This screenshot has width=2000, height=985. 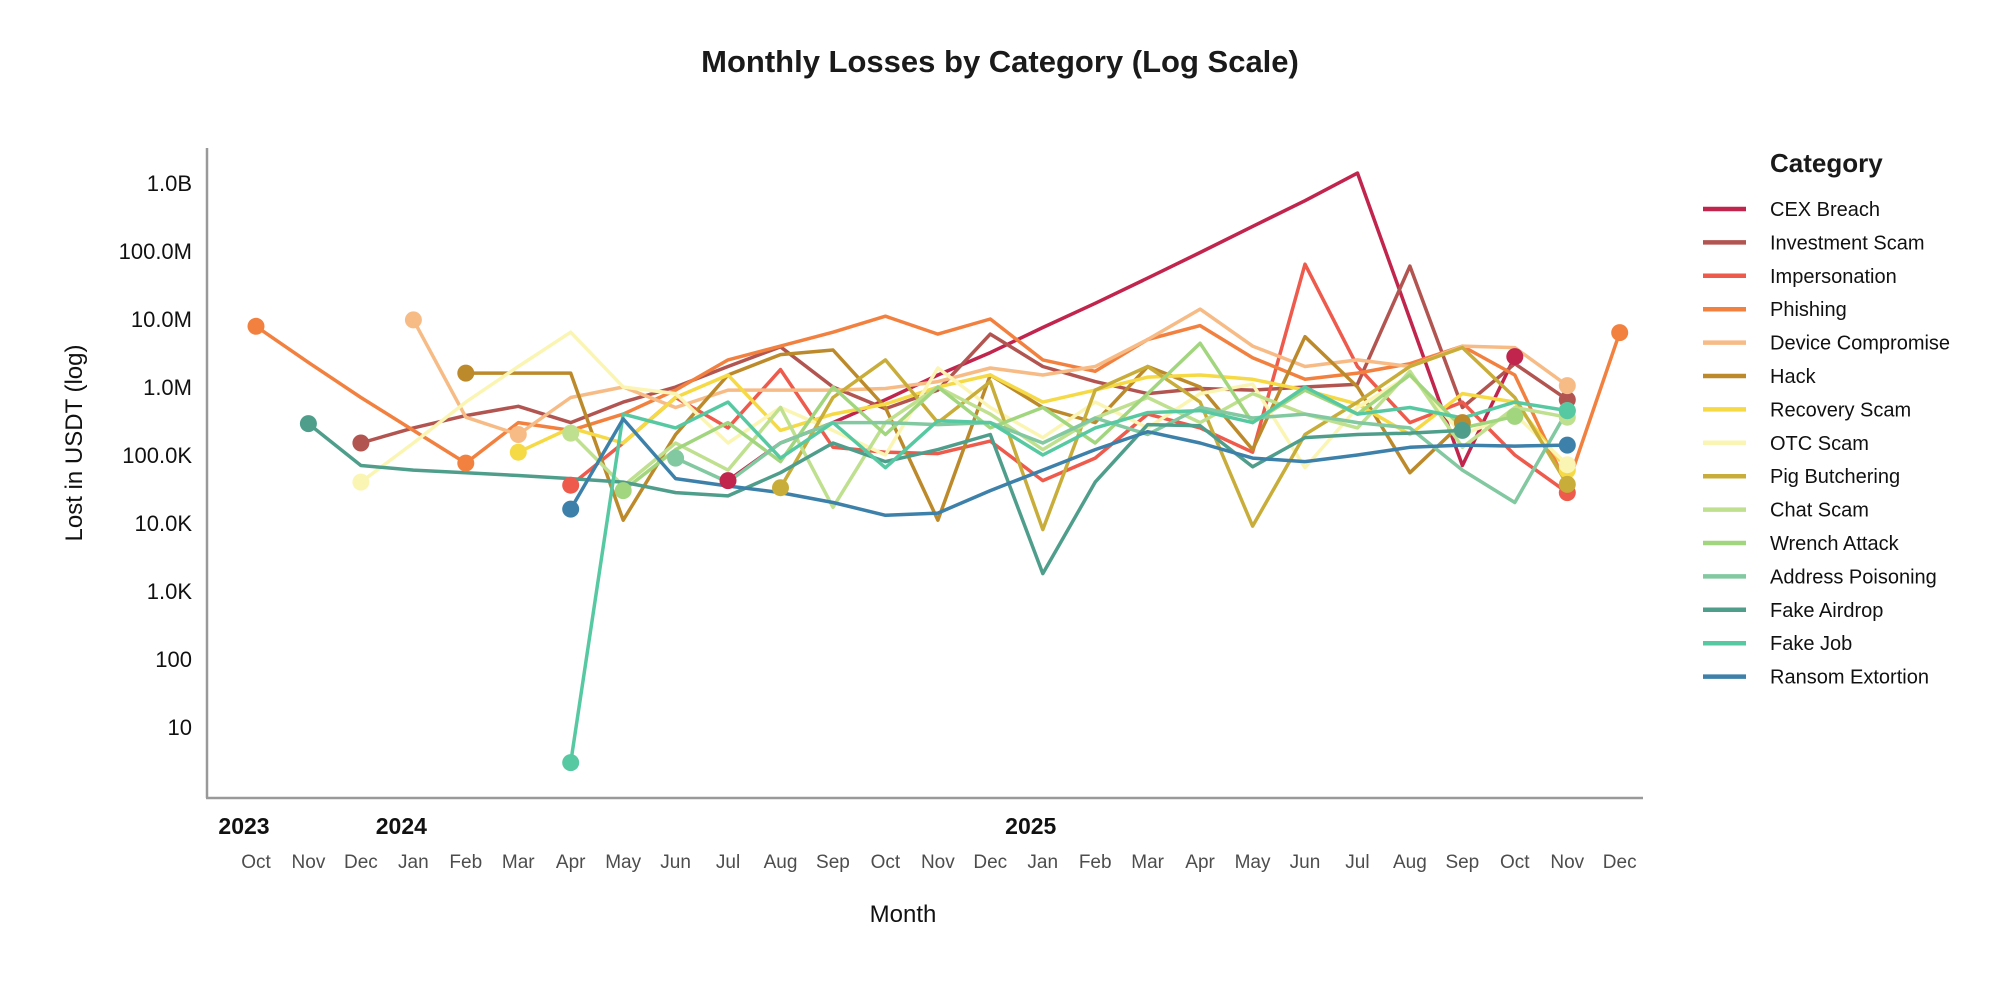 What do you see at coordinates (256, 862) in the screenshot?
I see `x-tick-month-0: Oct` at bounding box center [256, 862].